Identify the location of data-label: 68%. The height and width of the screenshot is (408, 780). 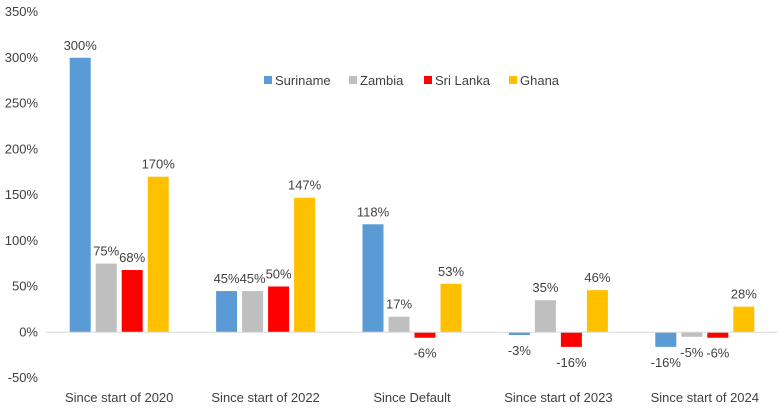
(132, 257).